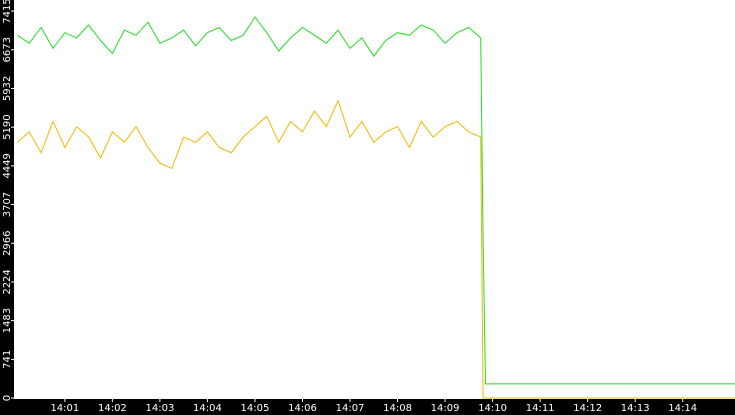  I want to click on x-tick-label: 14:09, so click(445, 408).